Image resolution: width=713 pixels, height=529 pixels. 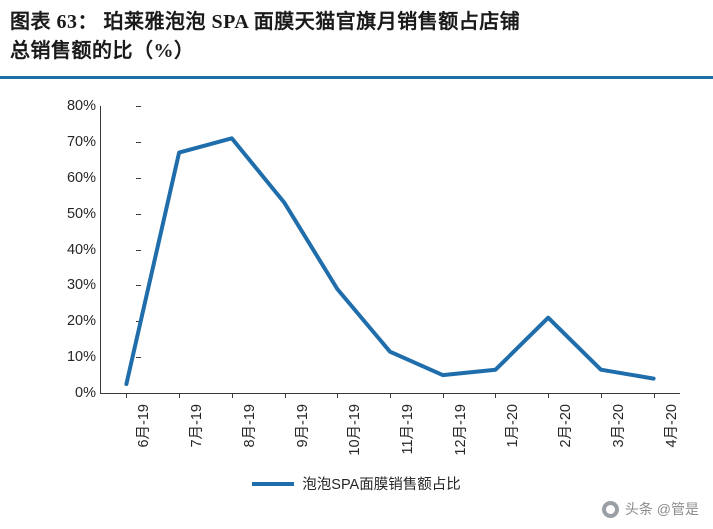 I want to click on x-axis-tick-label: 8月-19, so click(x=249, y=426).